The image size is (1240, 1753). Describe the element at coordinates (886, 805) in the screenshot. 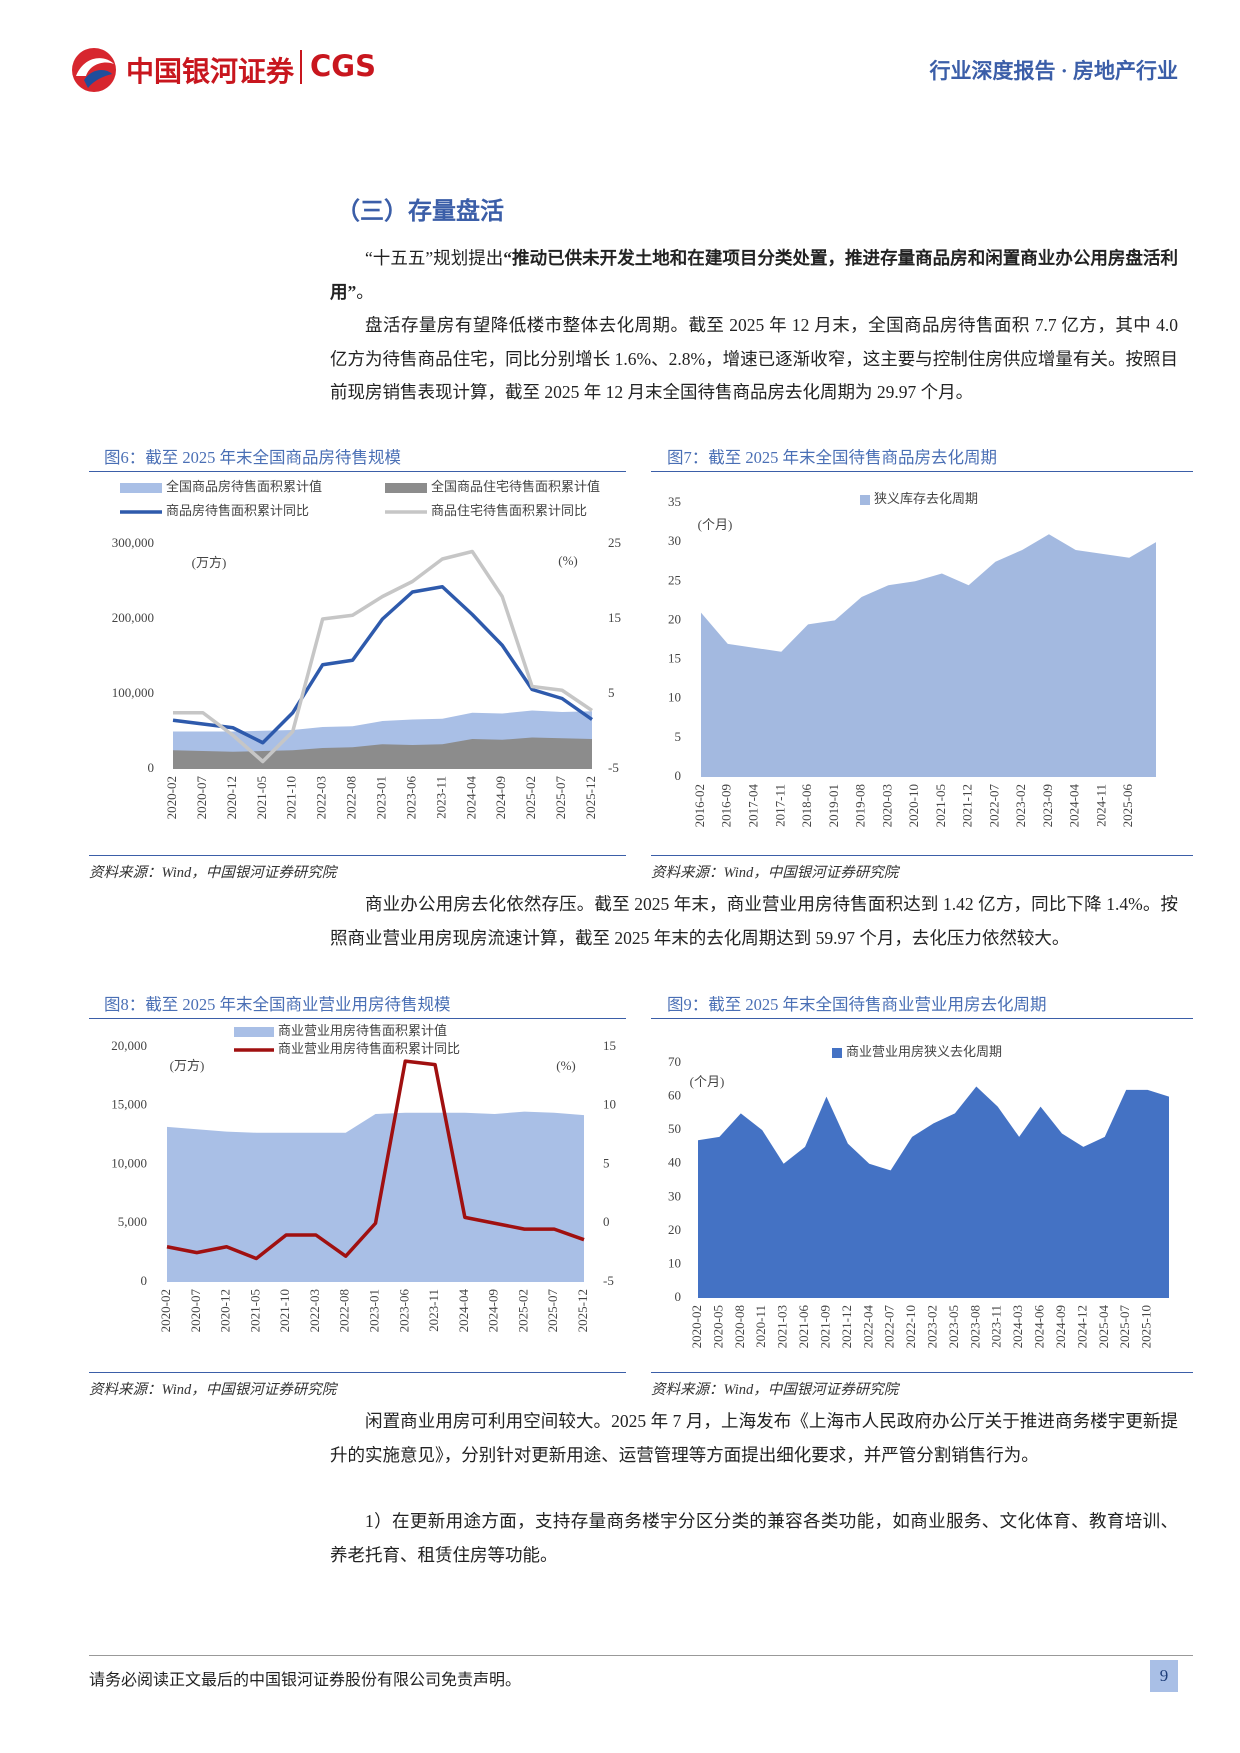

I see `x-tick-label: 2020-03` at that location.